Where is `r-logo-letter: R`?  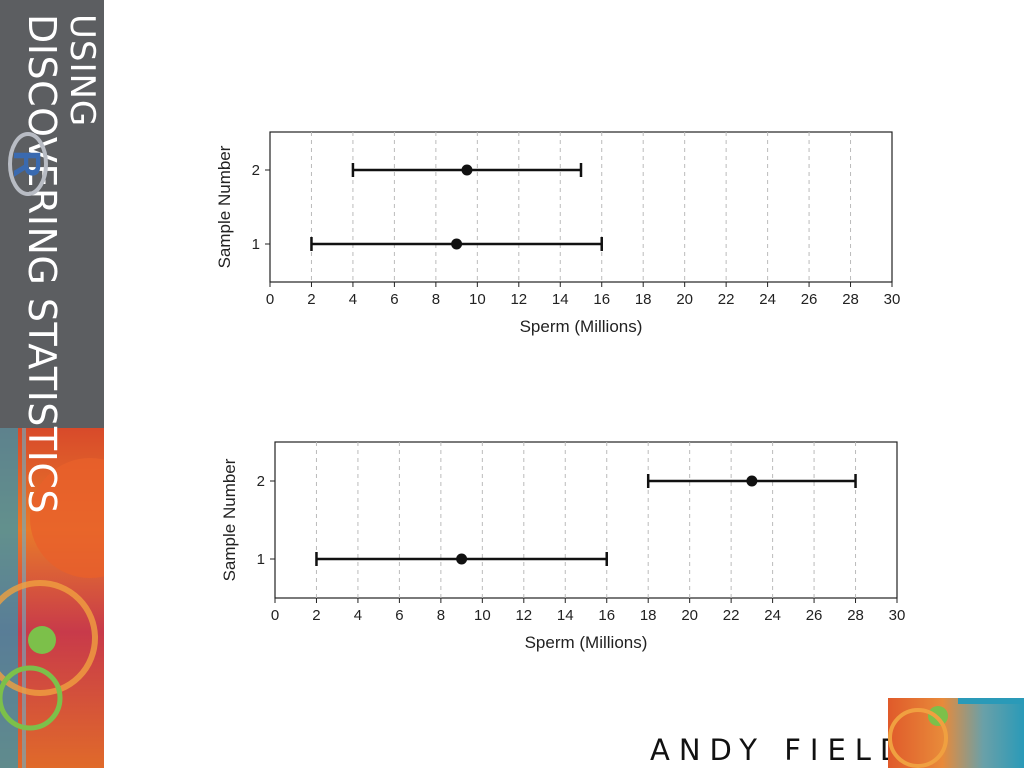
r-logo-letter: R is located at coordinates (27, 163).